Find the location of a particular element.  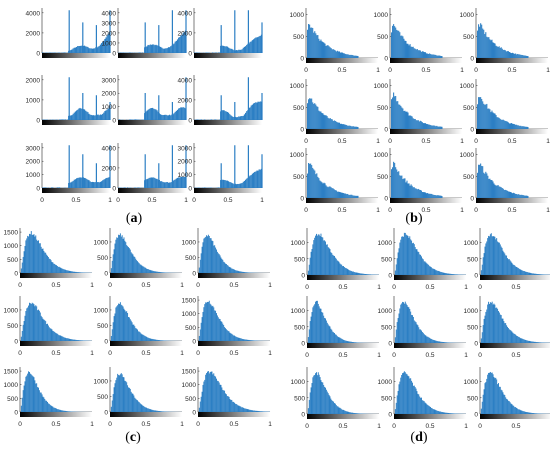

a-r2c1-spike is located at coordinates (186, 166).